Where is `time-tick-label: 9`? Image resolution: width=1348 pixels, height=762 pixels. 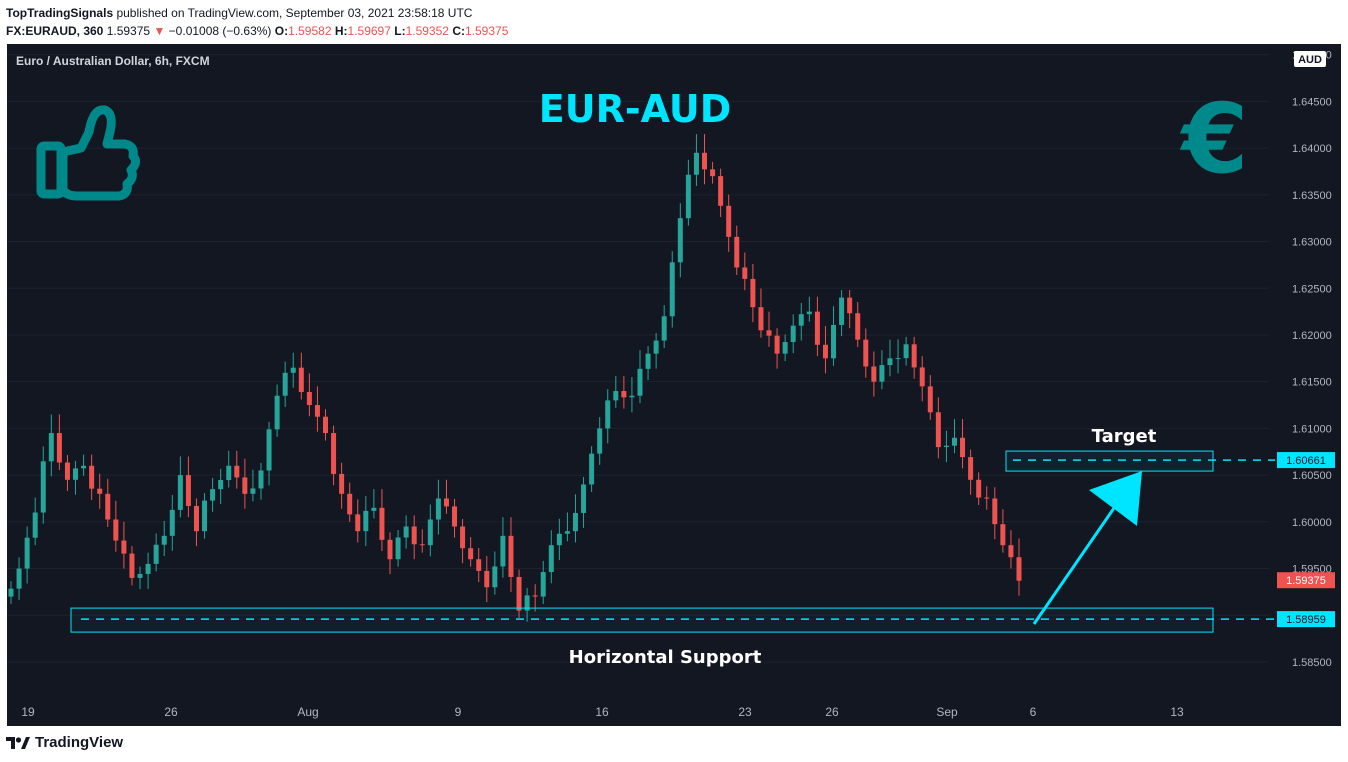
time-tick-label: 9 is located at coordinates (458, 712).